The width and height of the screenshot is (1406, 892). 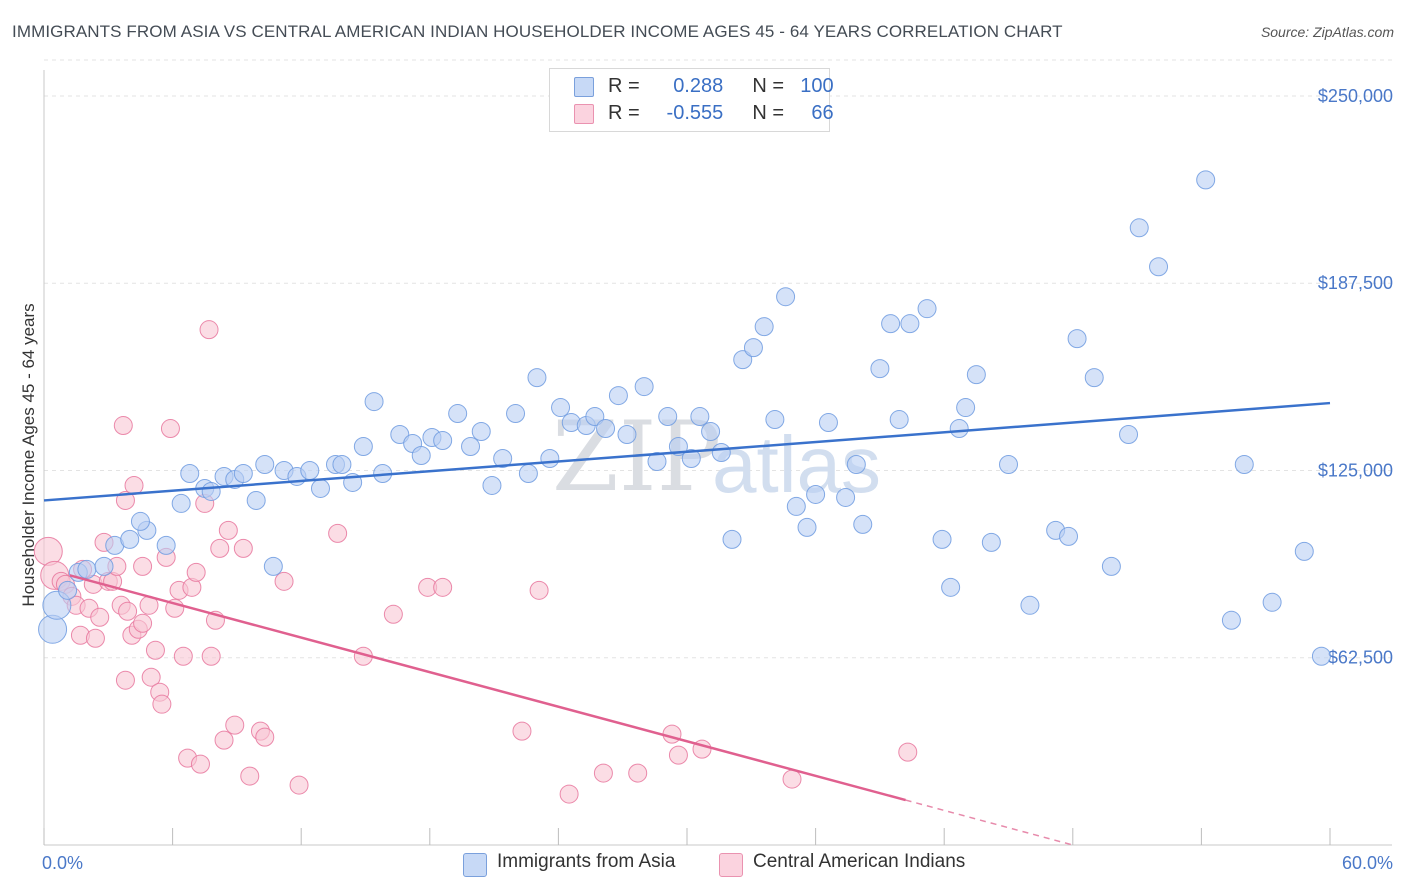 What do you see at coordinates (624, 113) in the screenshot?
I see `legend-r-label: R =` at bounding box center [624, 113].